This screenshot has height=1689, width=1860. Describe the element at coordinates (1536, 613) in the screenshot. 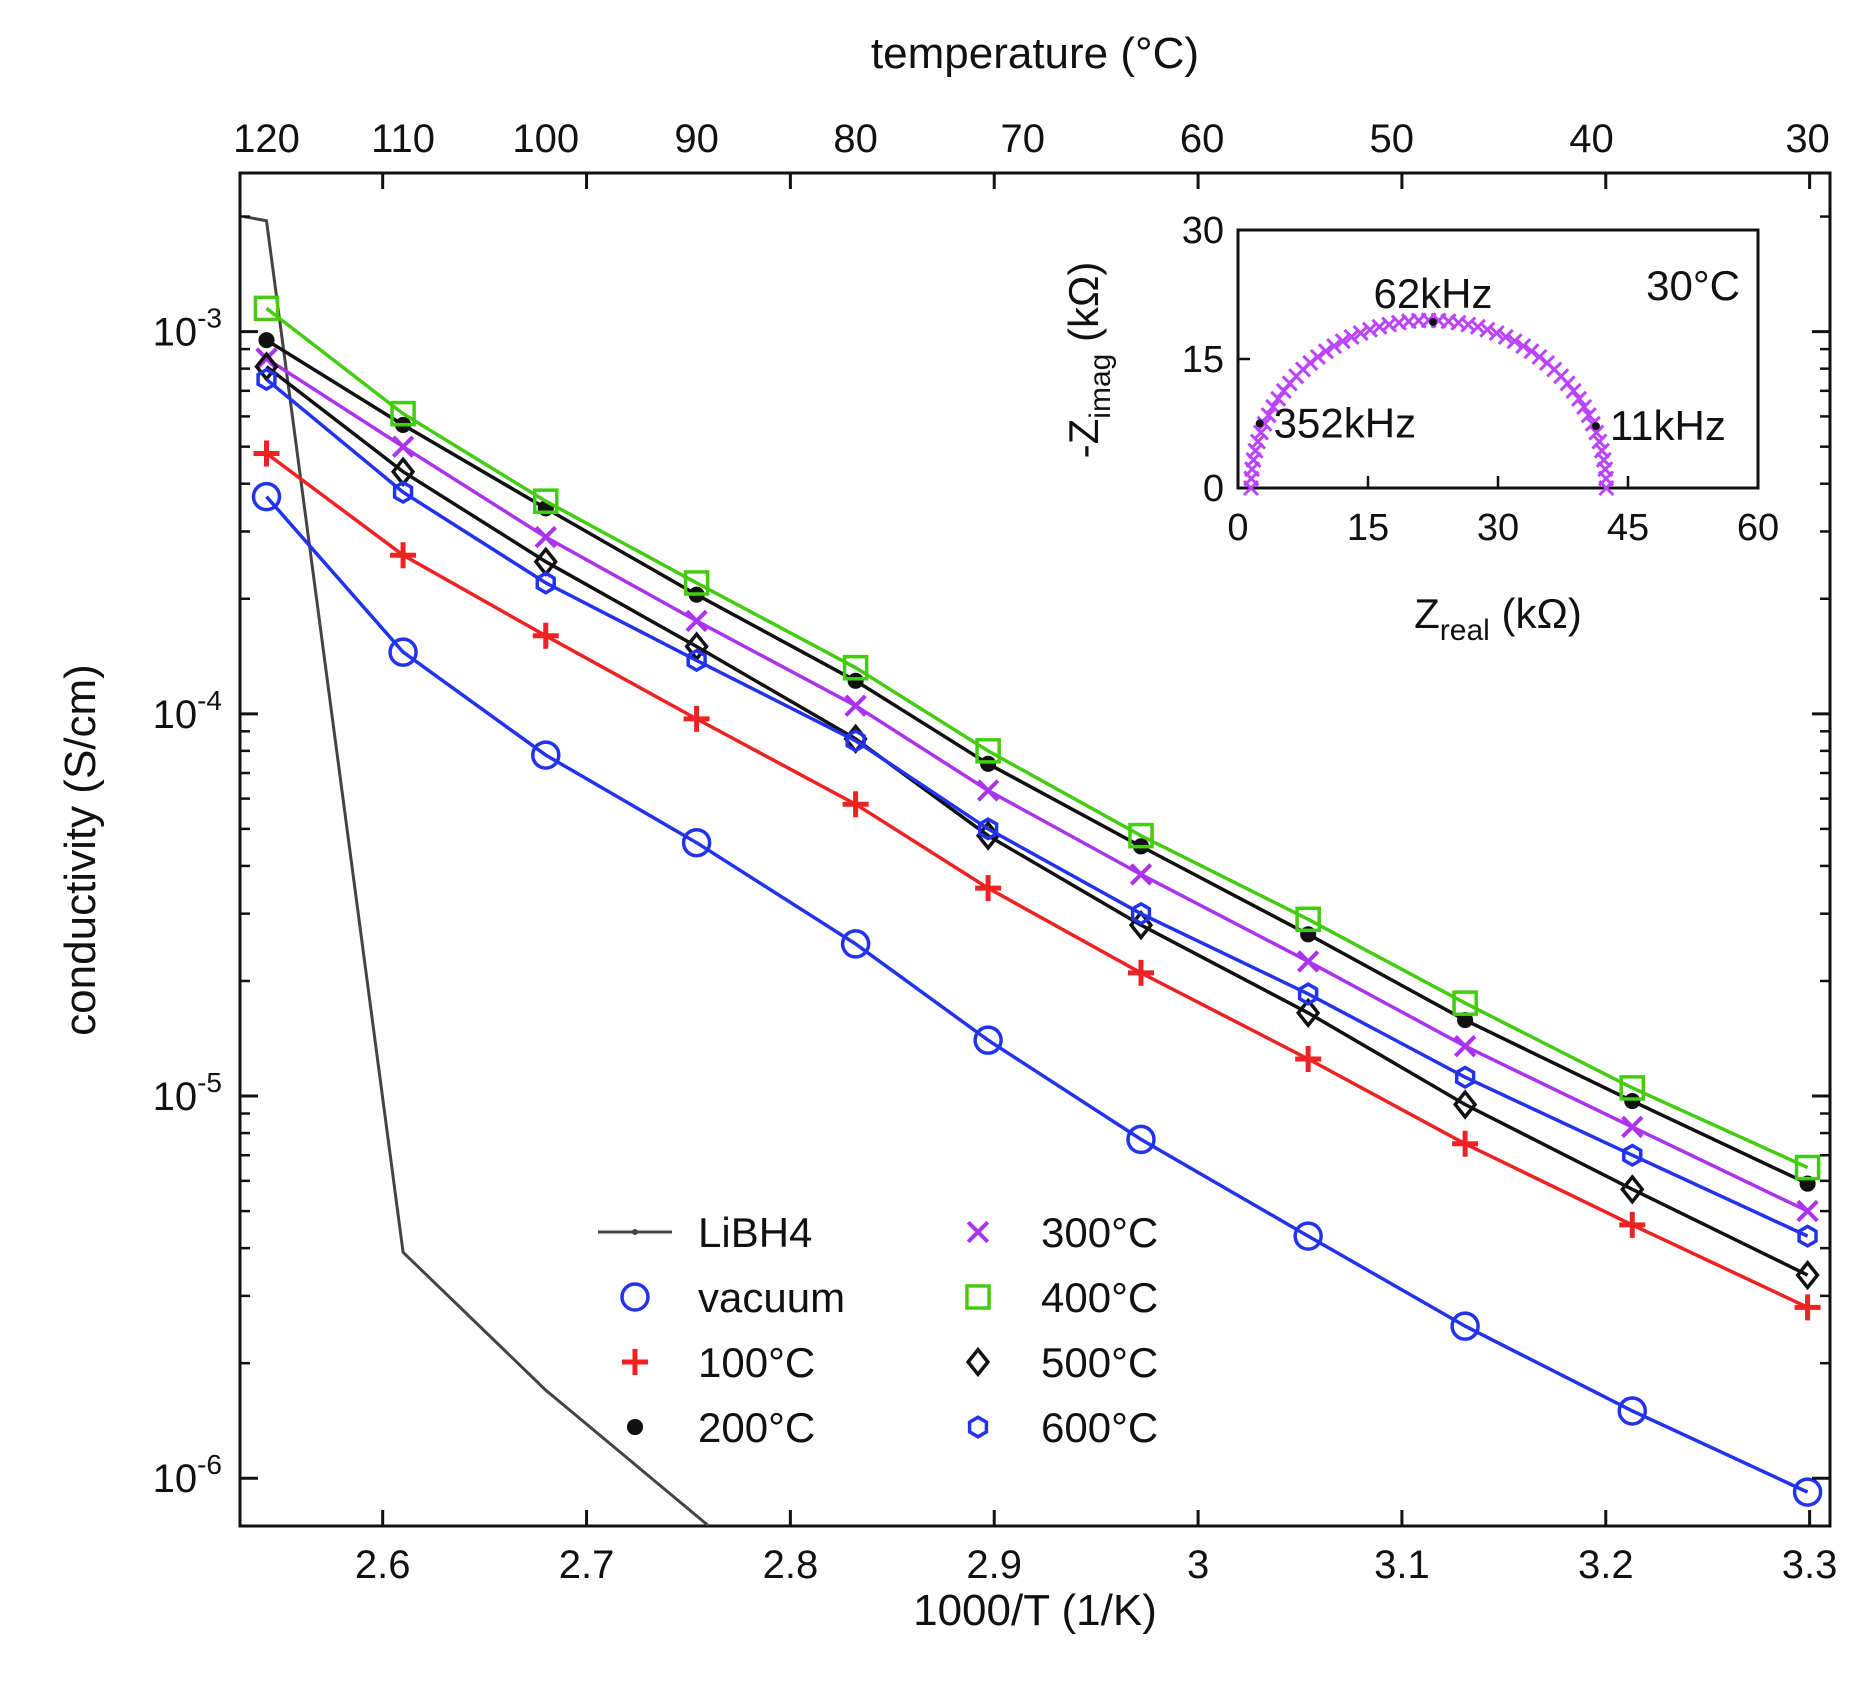

I see `inset-x-title-unit: (kΩ)` at that location.